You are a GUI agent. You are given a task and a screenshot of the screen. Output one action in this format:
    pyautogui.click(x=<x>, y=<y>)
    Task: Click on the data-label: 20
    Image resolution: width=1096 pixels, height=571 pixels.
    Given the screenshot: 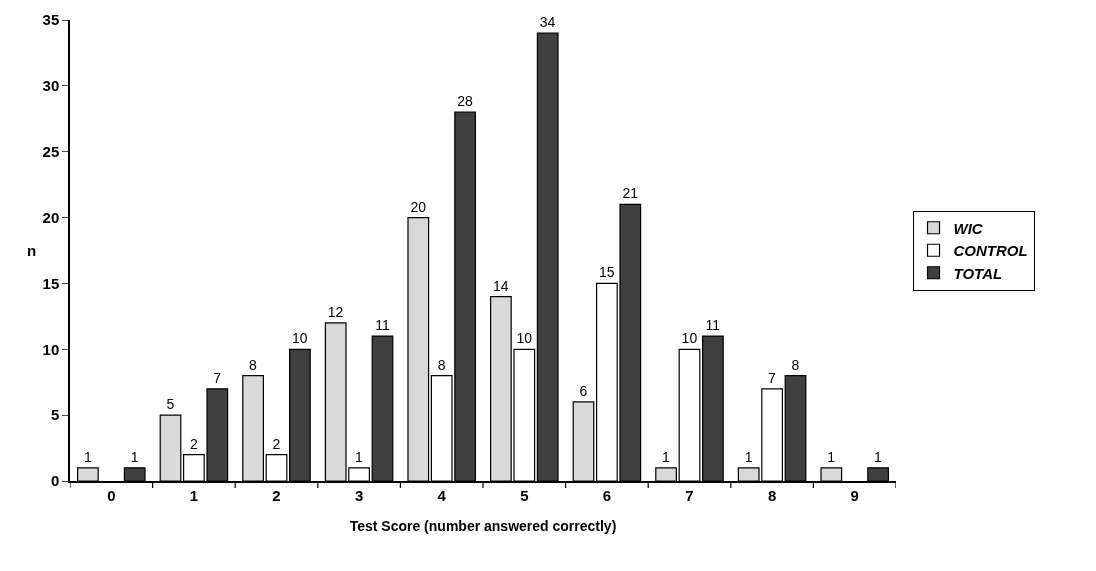 What is the action you would take?
    pyautogui.click(x=418, y=206)
    